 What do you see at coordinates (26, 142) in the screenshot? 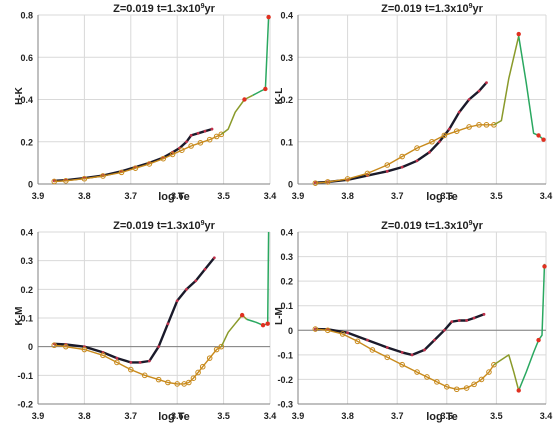
I see `y-tick-label: 0.2` at bounding box center [26, 142].